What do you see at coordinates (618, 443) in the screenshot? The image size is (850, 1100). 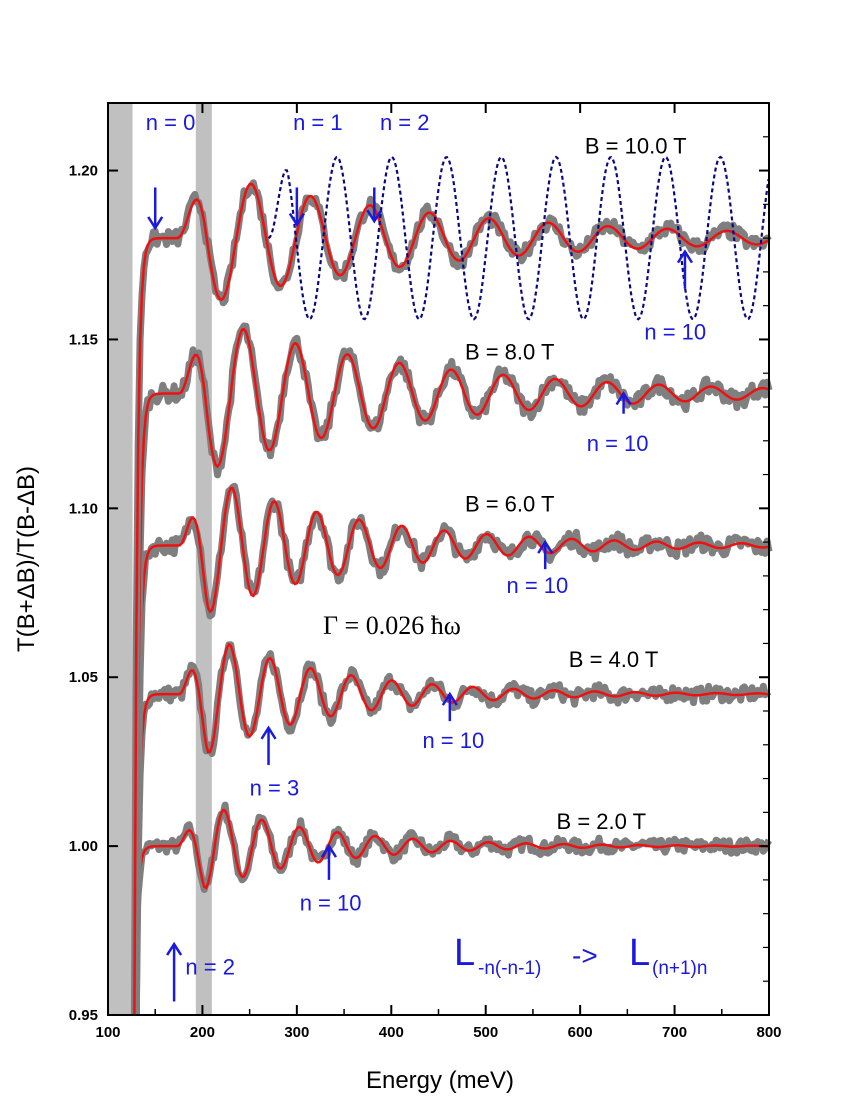 I see `n-label-4: n = 10` at bounding box center [618, 443].